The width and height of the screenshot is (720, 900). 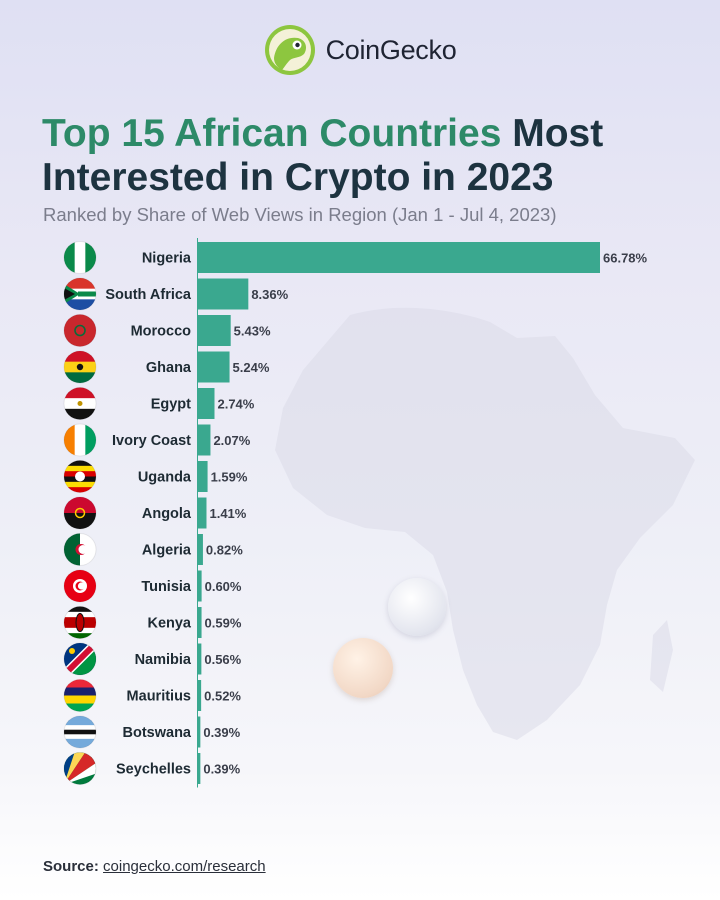 What do you see at coordinates (235, 404) in the screenshot?
I see `value-label-egypt: 2.74%` at bounding box center [235, 404].